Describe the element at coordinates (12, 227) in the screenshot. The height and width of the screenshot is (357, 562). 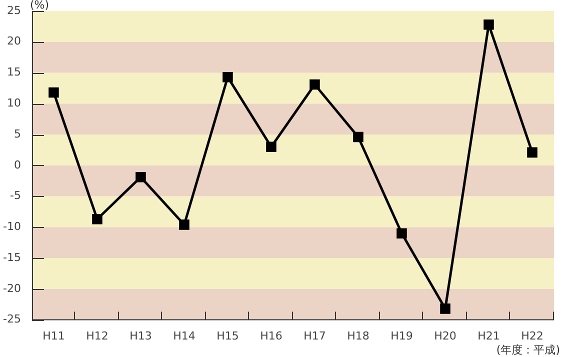
I see `y-tick-label: -10` at that location.